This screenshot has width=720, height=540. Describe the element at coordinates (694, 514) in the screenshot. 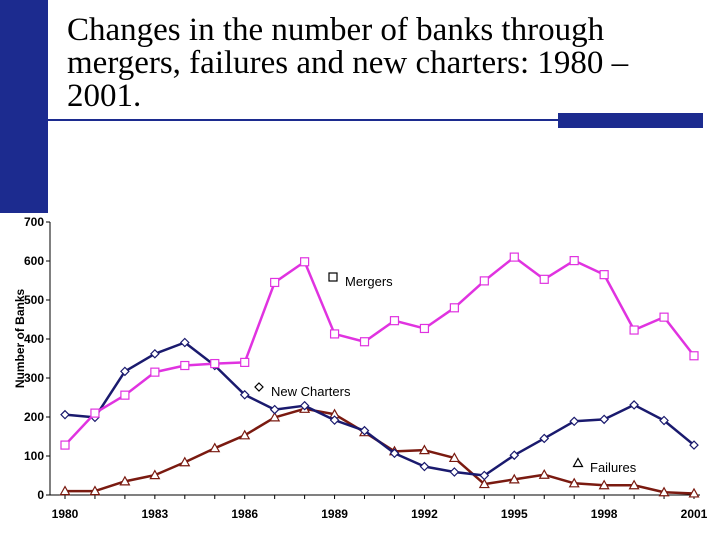

I see `x-tick-label: 2001` at that location.